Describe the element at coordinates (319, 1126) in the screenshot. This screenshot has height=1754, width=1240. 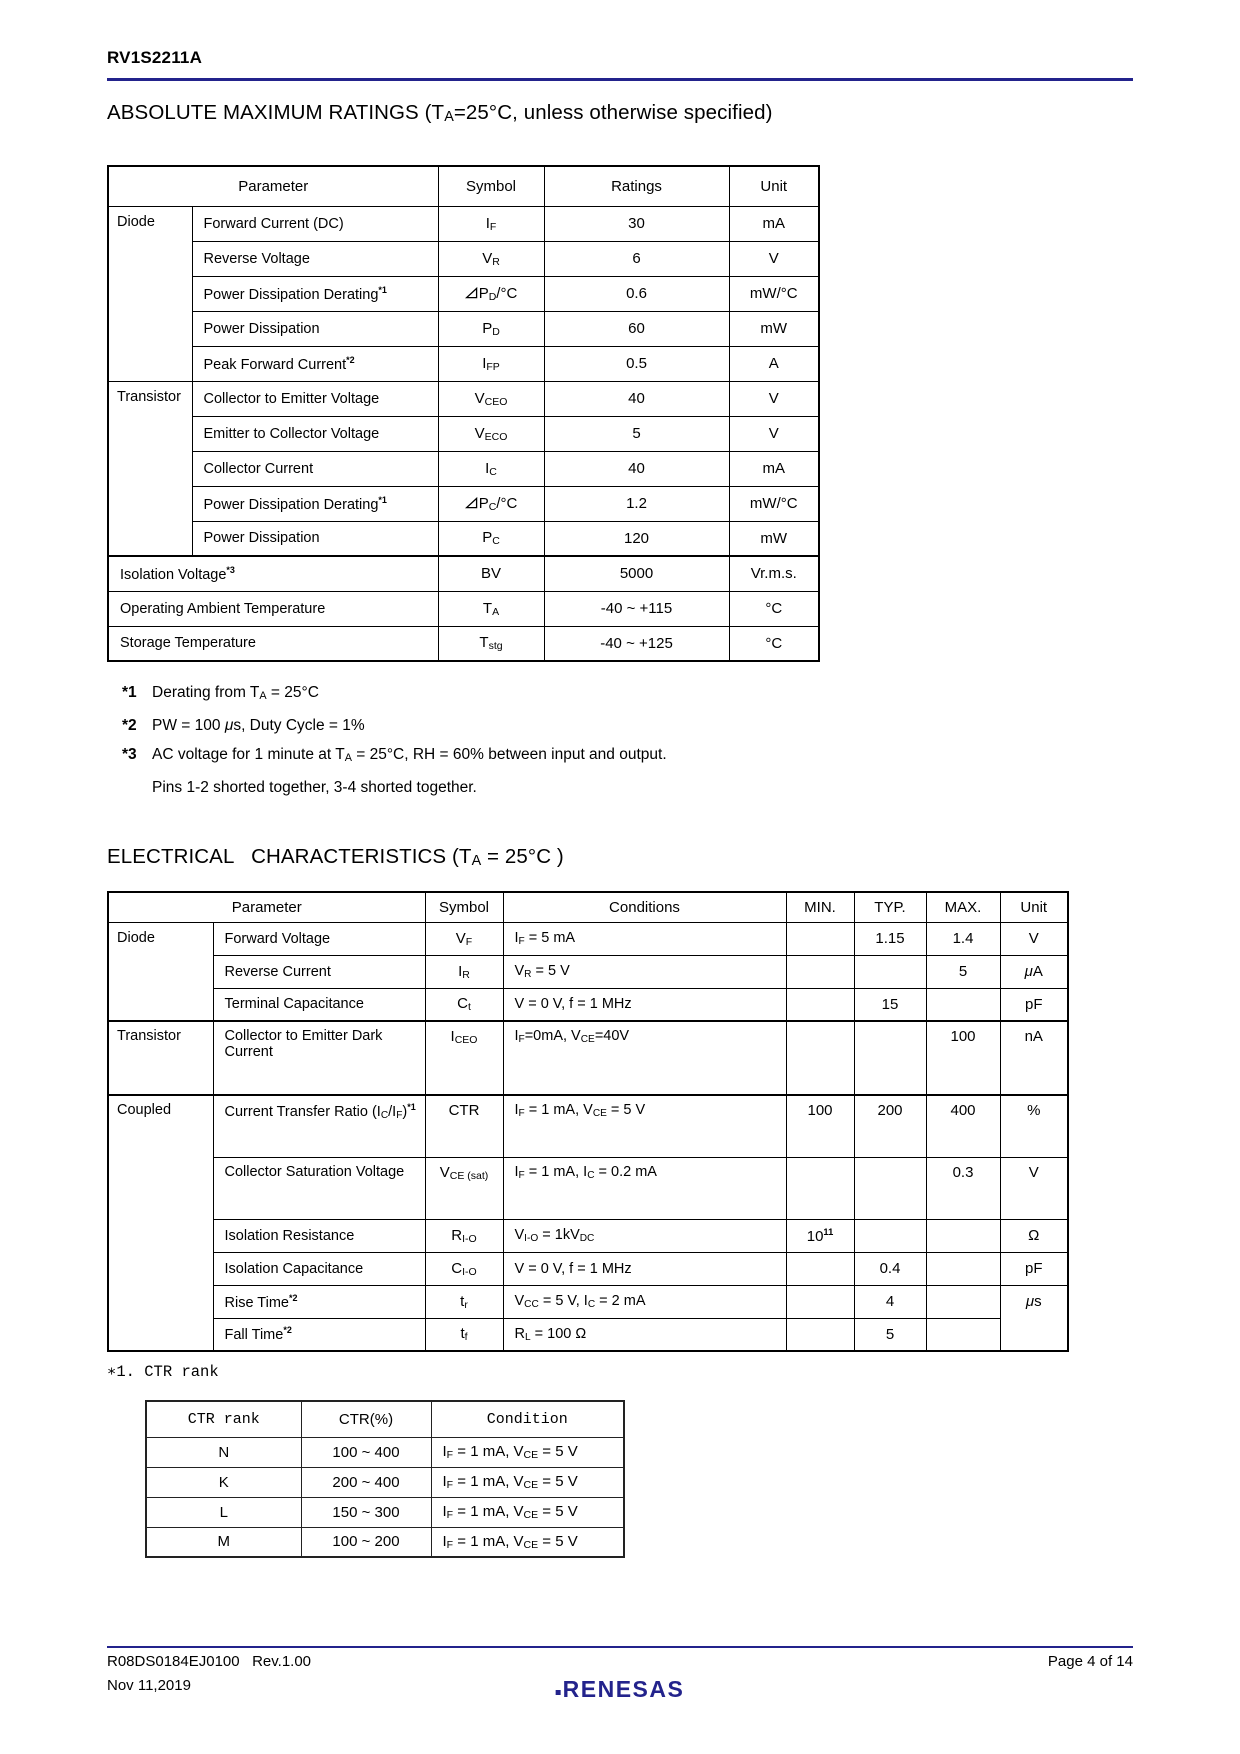
I see `cell-parameter: Current Transfer Ratio (IC/IF)*1` at that location.